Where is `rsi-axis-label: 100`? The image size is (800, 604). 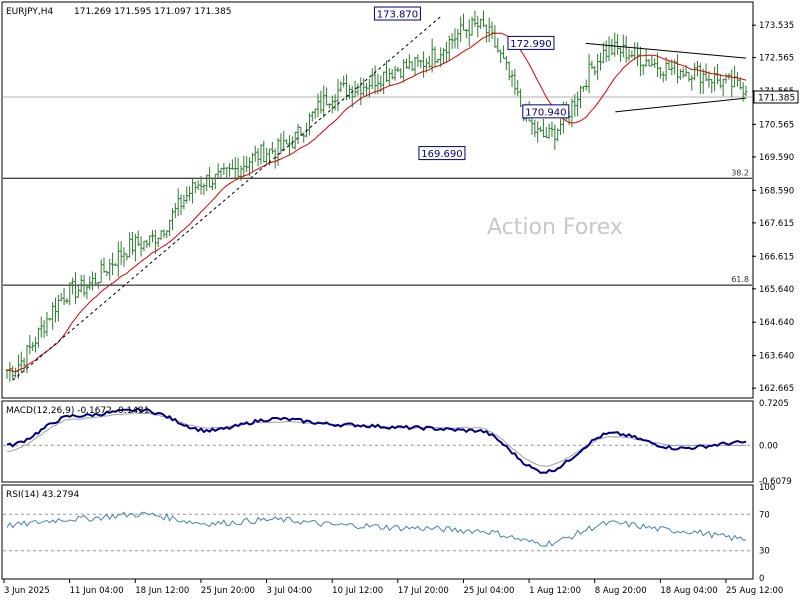
rsi-axis-label: 100 is located at coordinates (767, 488).